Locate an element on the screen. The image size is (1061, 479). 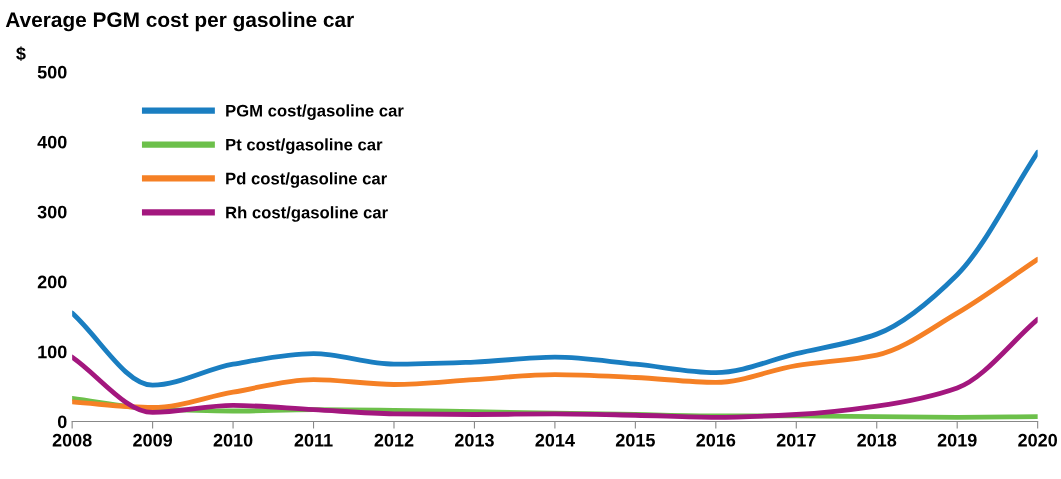
x-tick-label: 2012 is located at coordinates (394, 440).